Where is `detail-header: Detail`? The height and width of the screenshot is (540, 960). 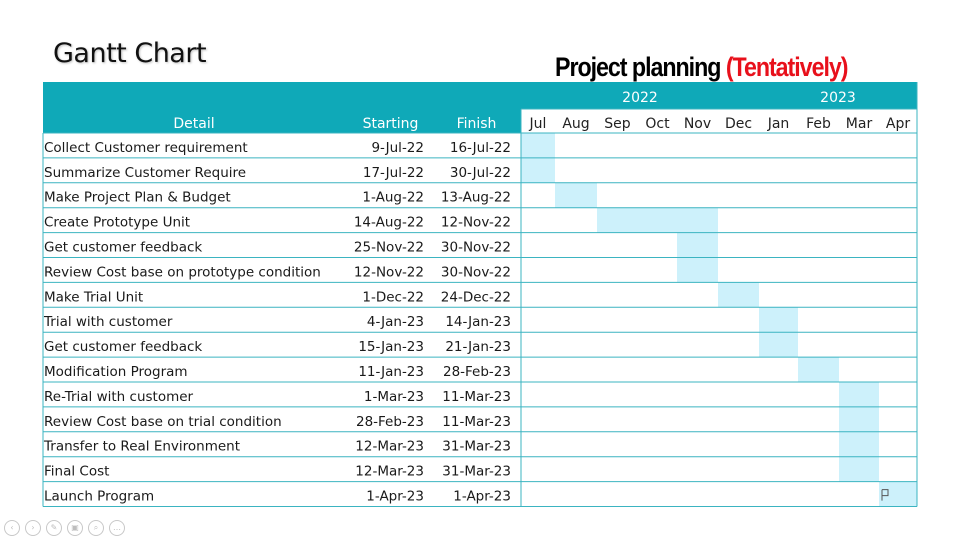
detail-header: Detail is located at coordinates (193, 124).